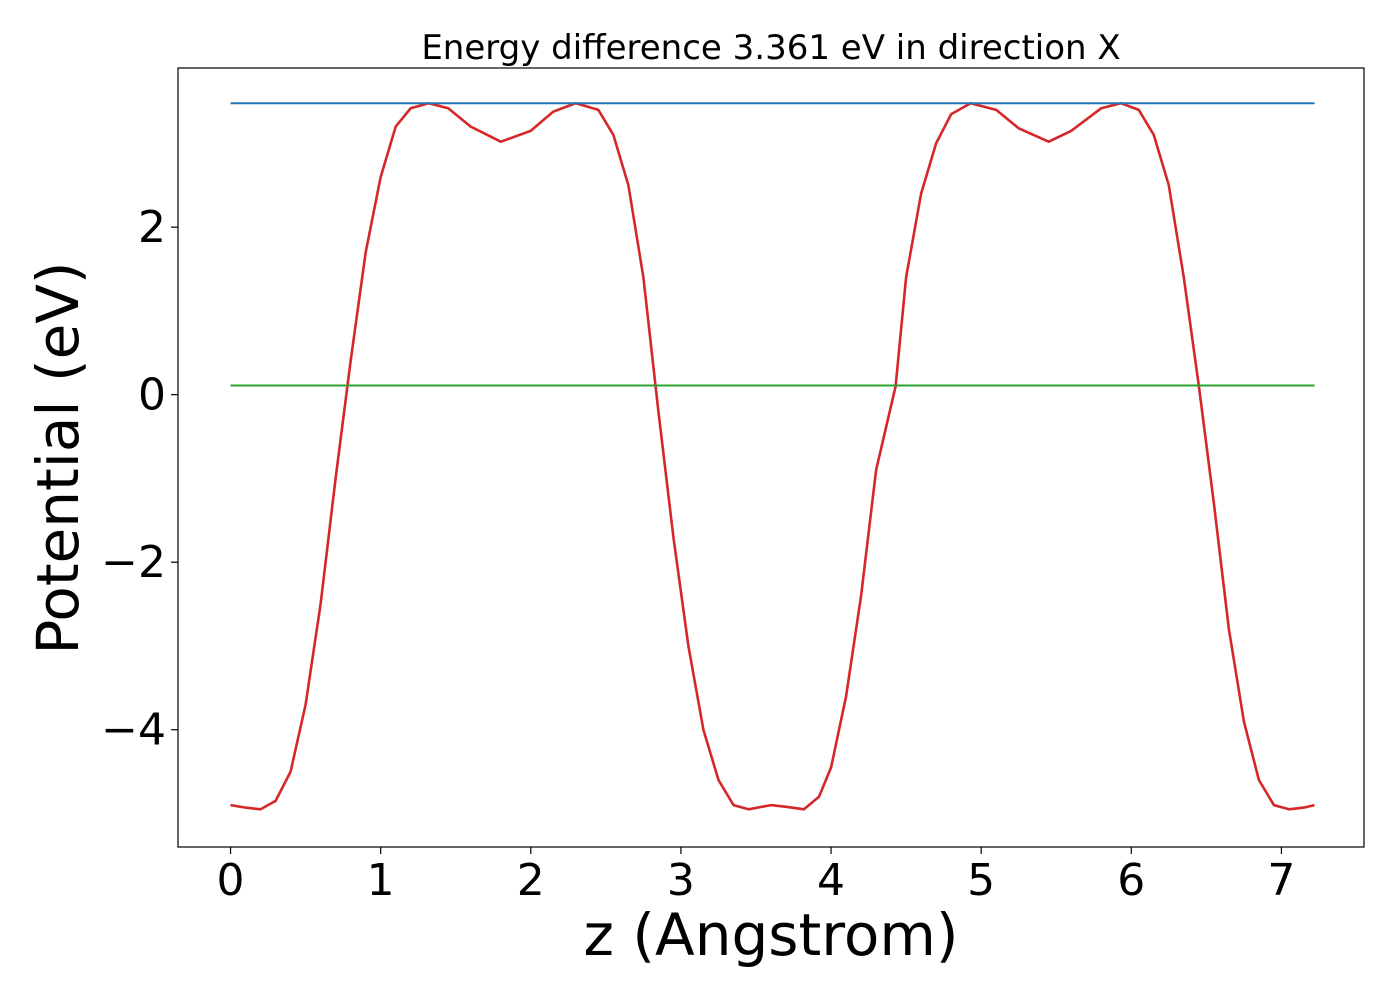  I want to click on y-tick-label: −4, so click(133, 730).